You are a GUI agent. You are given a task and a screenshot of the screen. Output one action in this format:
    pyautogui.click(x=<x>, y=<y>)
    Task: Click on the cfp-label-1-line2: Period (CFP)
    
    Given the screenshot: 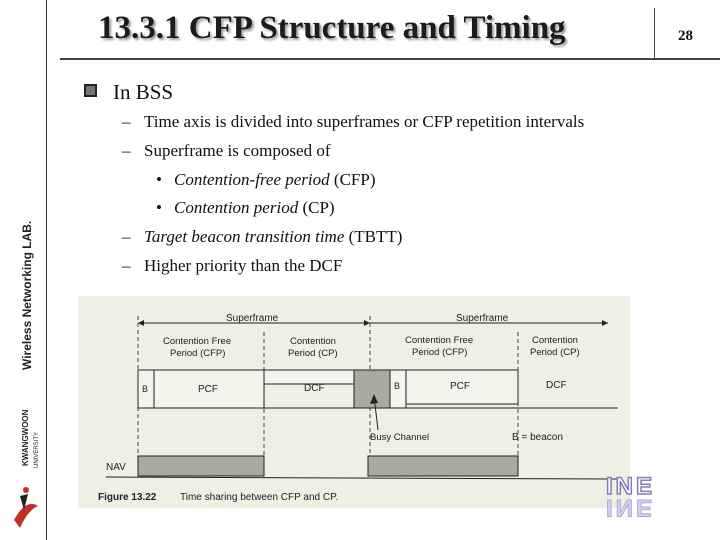 What is the action you would take?
    pyautogui.click(x=197, y=353)
    